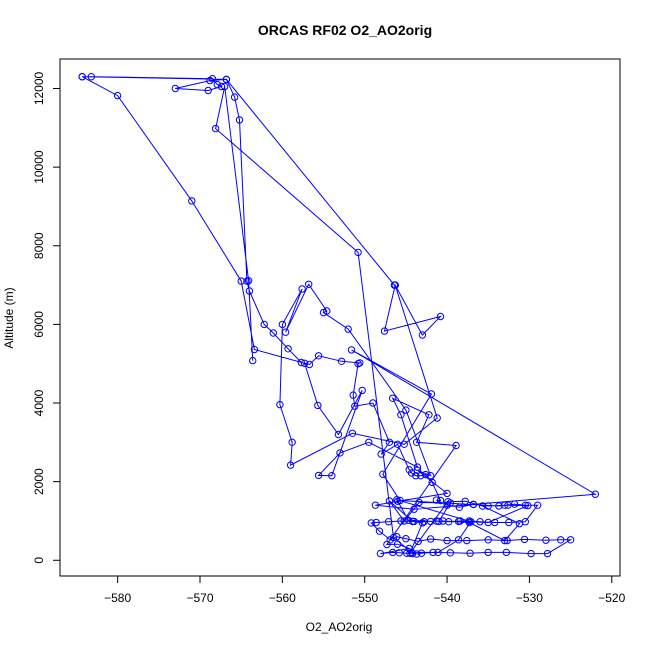 The width and height of the screenshot is (650, 650). What do you see at coordinates (529, 598) in the screenshot?
I see `x-tick-label: −530` at bounding box center [529, 598].